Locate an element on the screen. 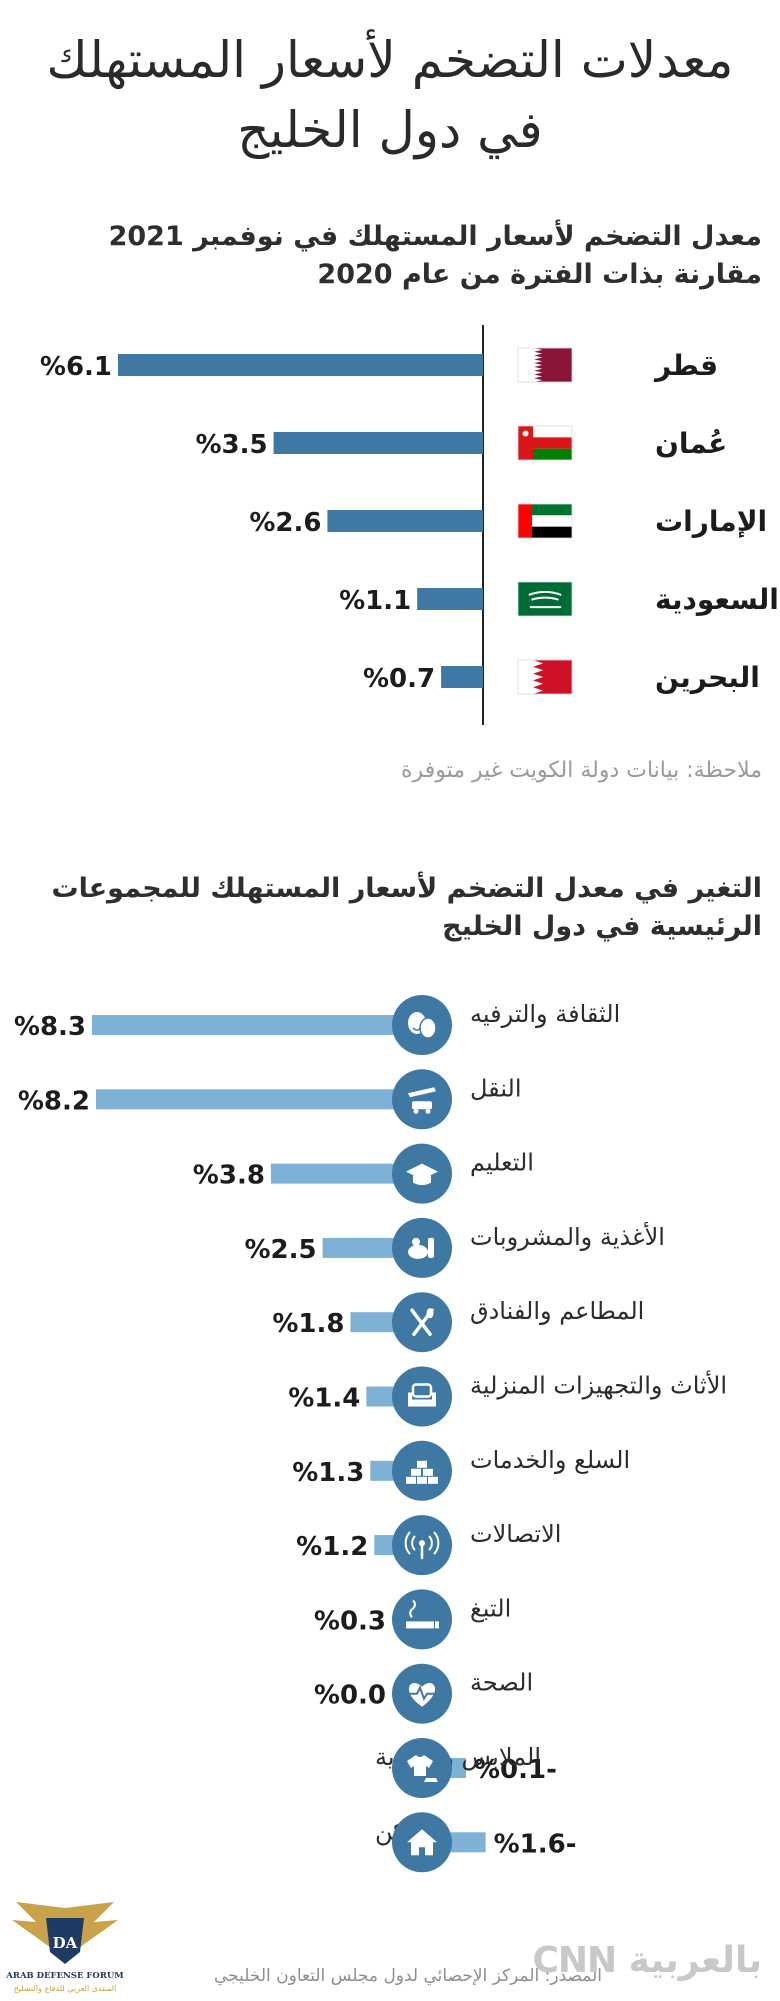  cnn-arabic-logo: بالعربية CNN is located at coordinates (647, 1960).